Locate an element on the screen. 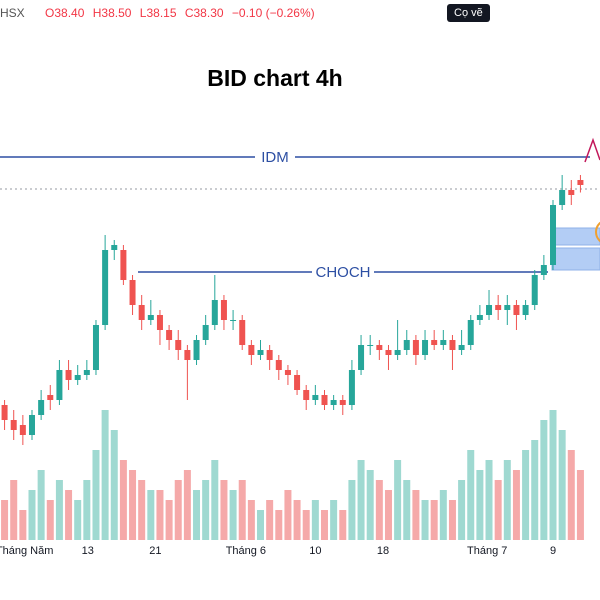 The height and width of the screenshot is (600, 600). exchange: HSX is located at coordinates (12, 13).